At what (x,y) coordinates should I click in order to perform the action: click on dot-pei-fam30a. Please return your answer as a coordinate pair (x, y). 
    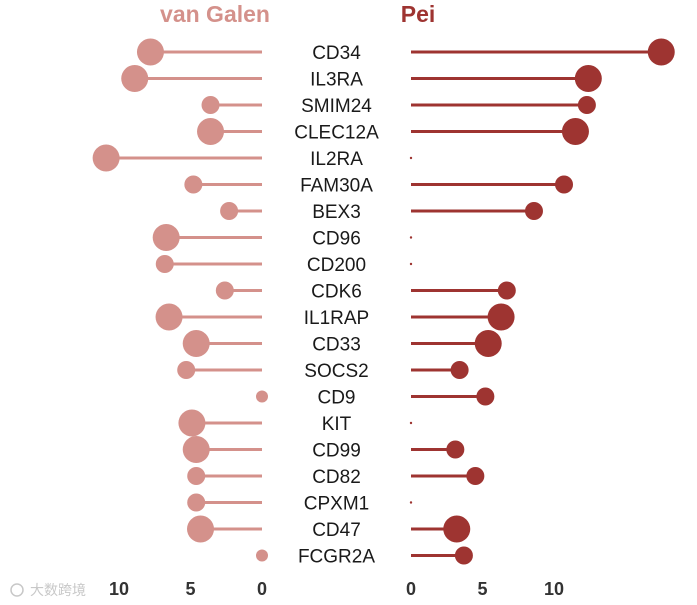
    Looking at the image, I should click on (564, 184).